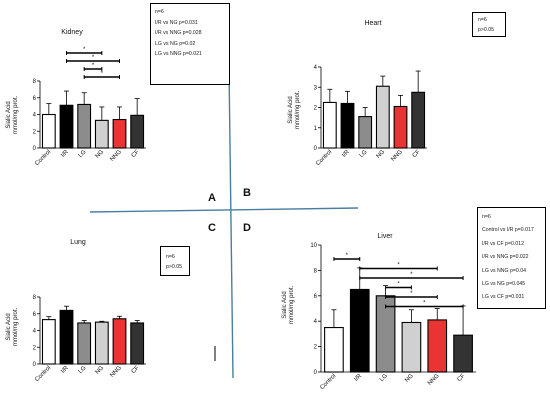 The height and width of the screenshot is (403, 550). What do you see at coordinates (100, 370) in the screenshot?
I see `lung-x-tick-label: NG` at bounding box center [100, 370].